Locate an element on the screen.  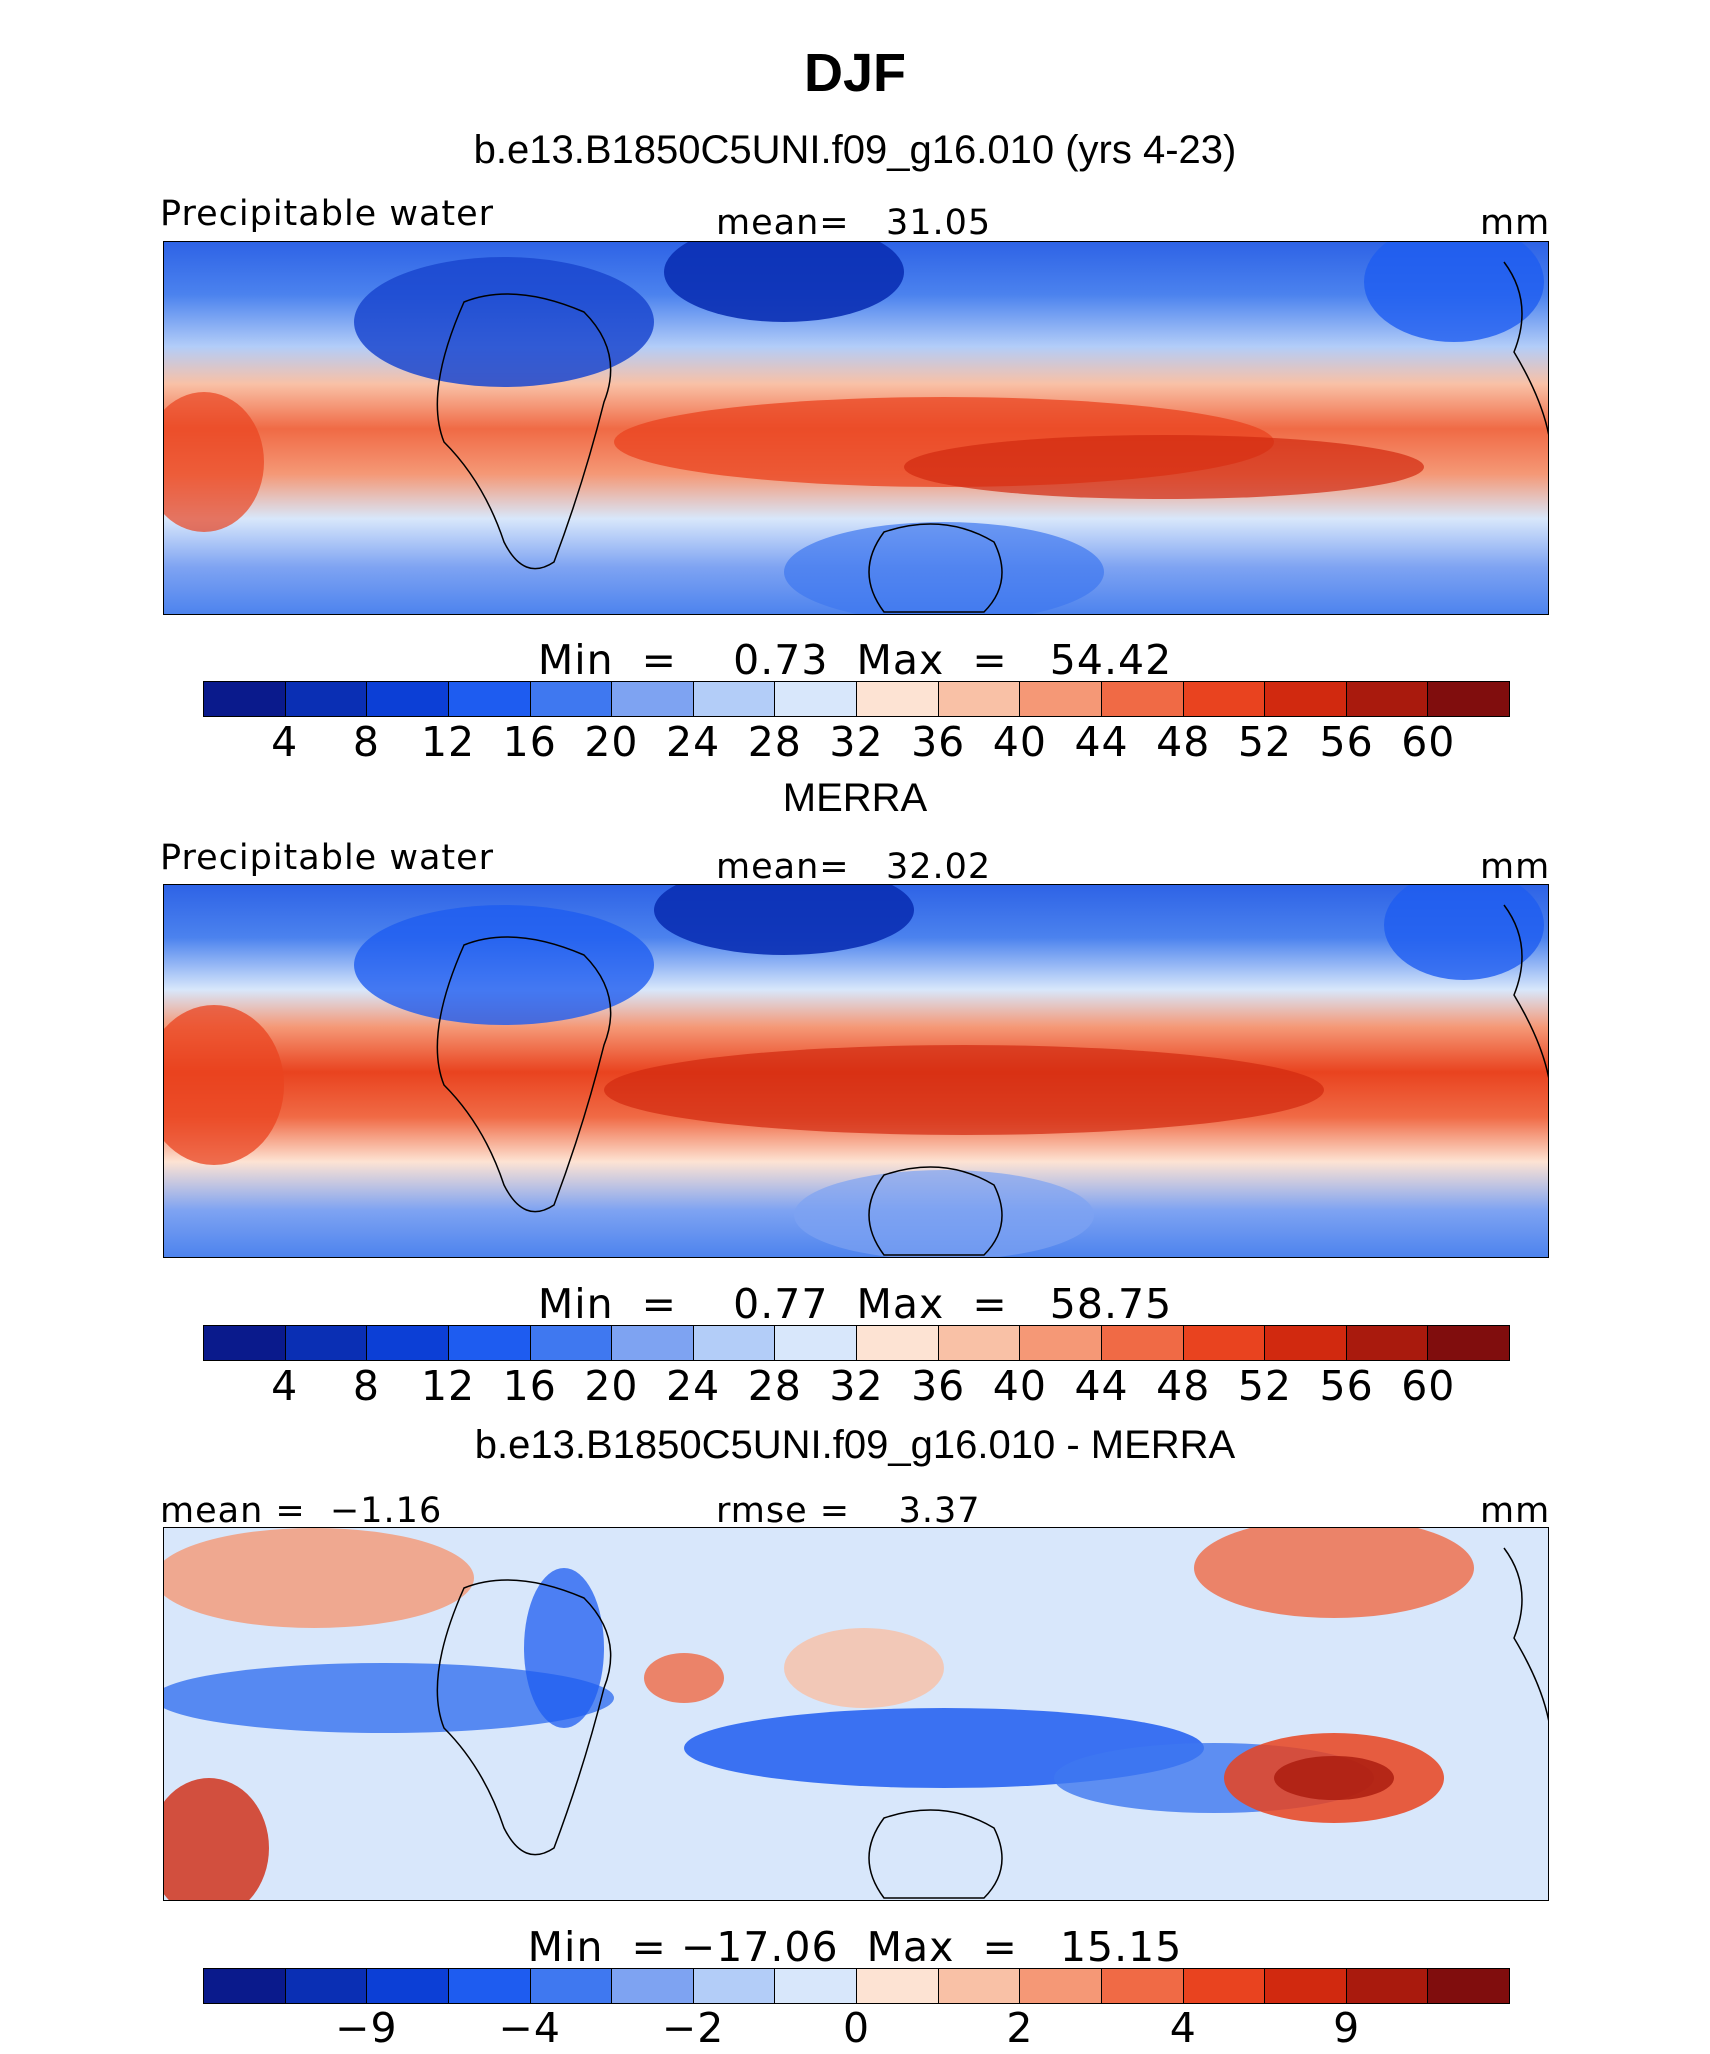
panel-2-mean-label: mean= 32.02 is located at coordinates (854, 867).